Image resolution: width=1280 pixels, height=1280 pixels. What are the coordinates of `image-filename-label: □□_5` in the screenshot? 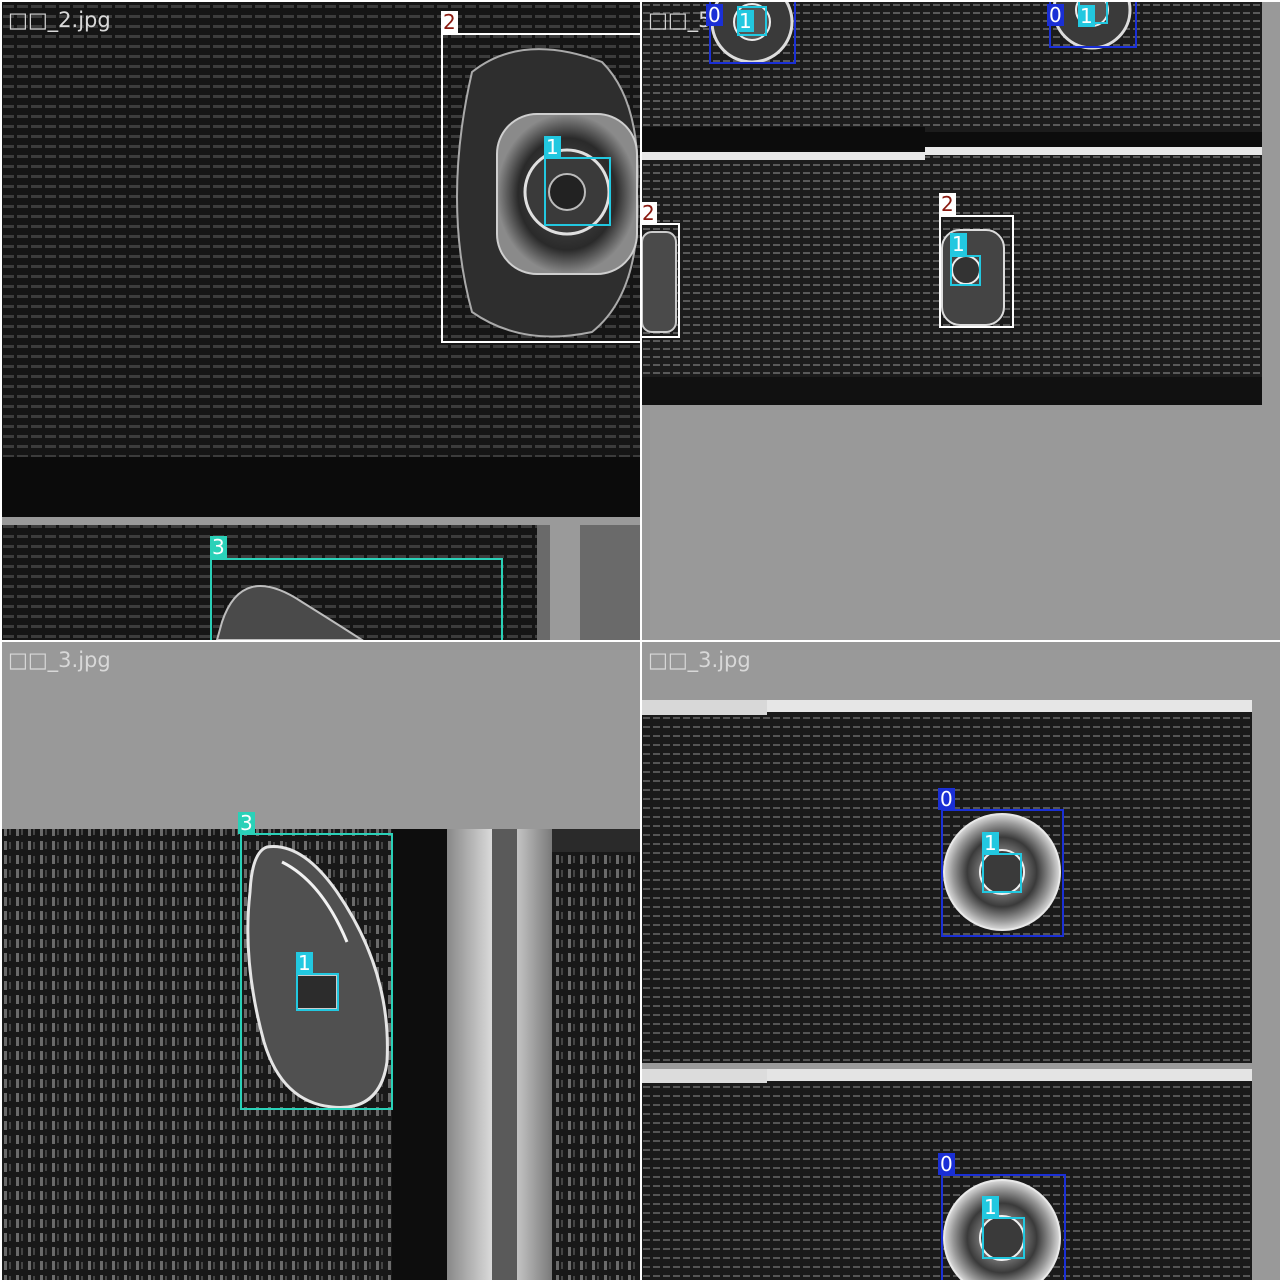 It's located at (680, 20).